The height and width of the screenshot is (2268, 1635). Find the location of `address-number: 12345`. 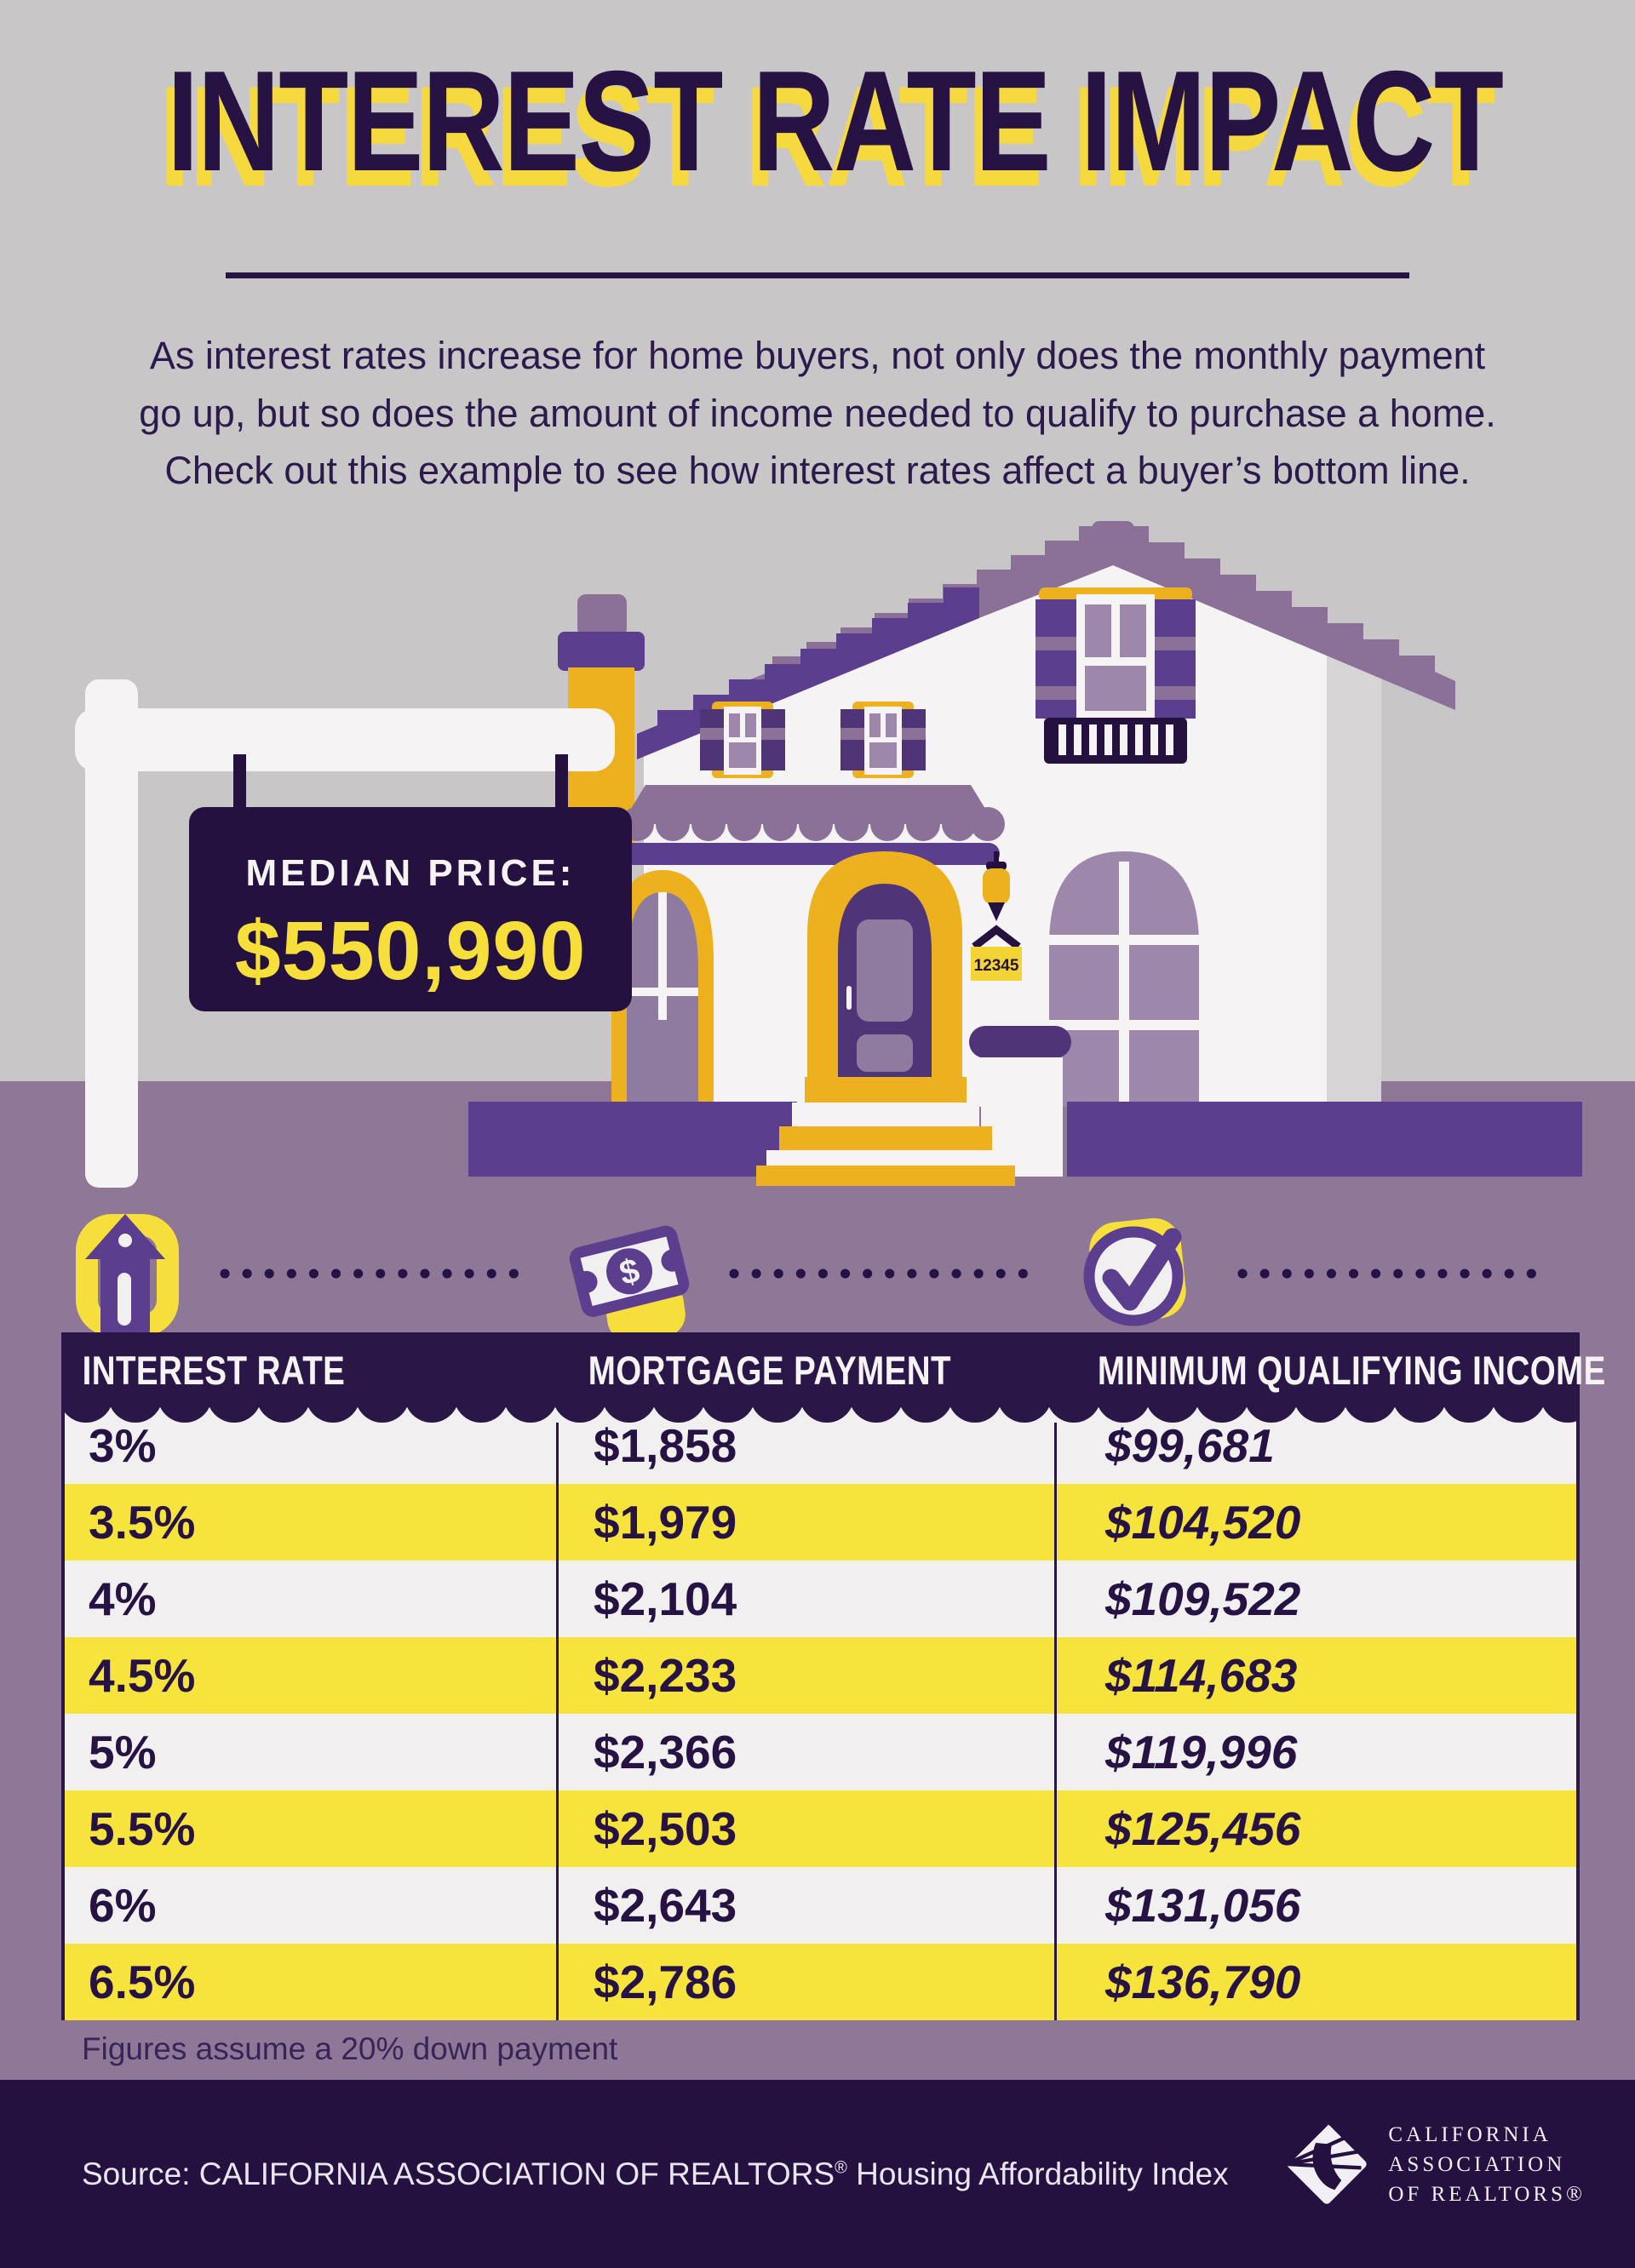

address-number: 12345 is located at coordinates (996, 966).